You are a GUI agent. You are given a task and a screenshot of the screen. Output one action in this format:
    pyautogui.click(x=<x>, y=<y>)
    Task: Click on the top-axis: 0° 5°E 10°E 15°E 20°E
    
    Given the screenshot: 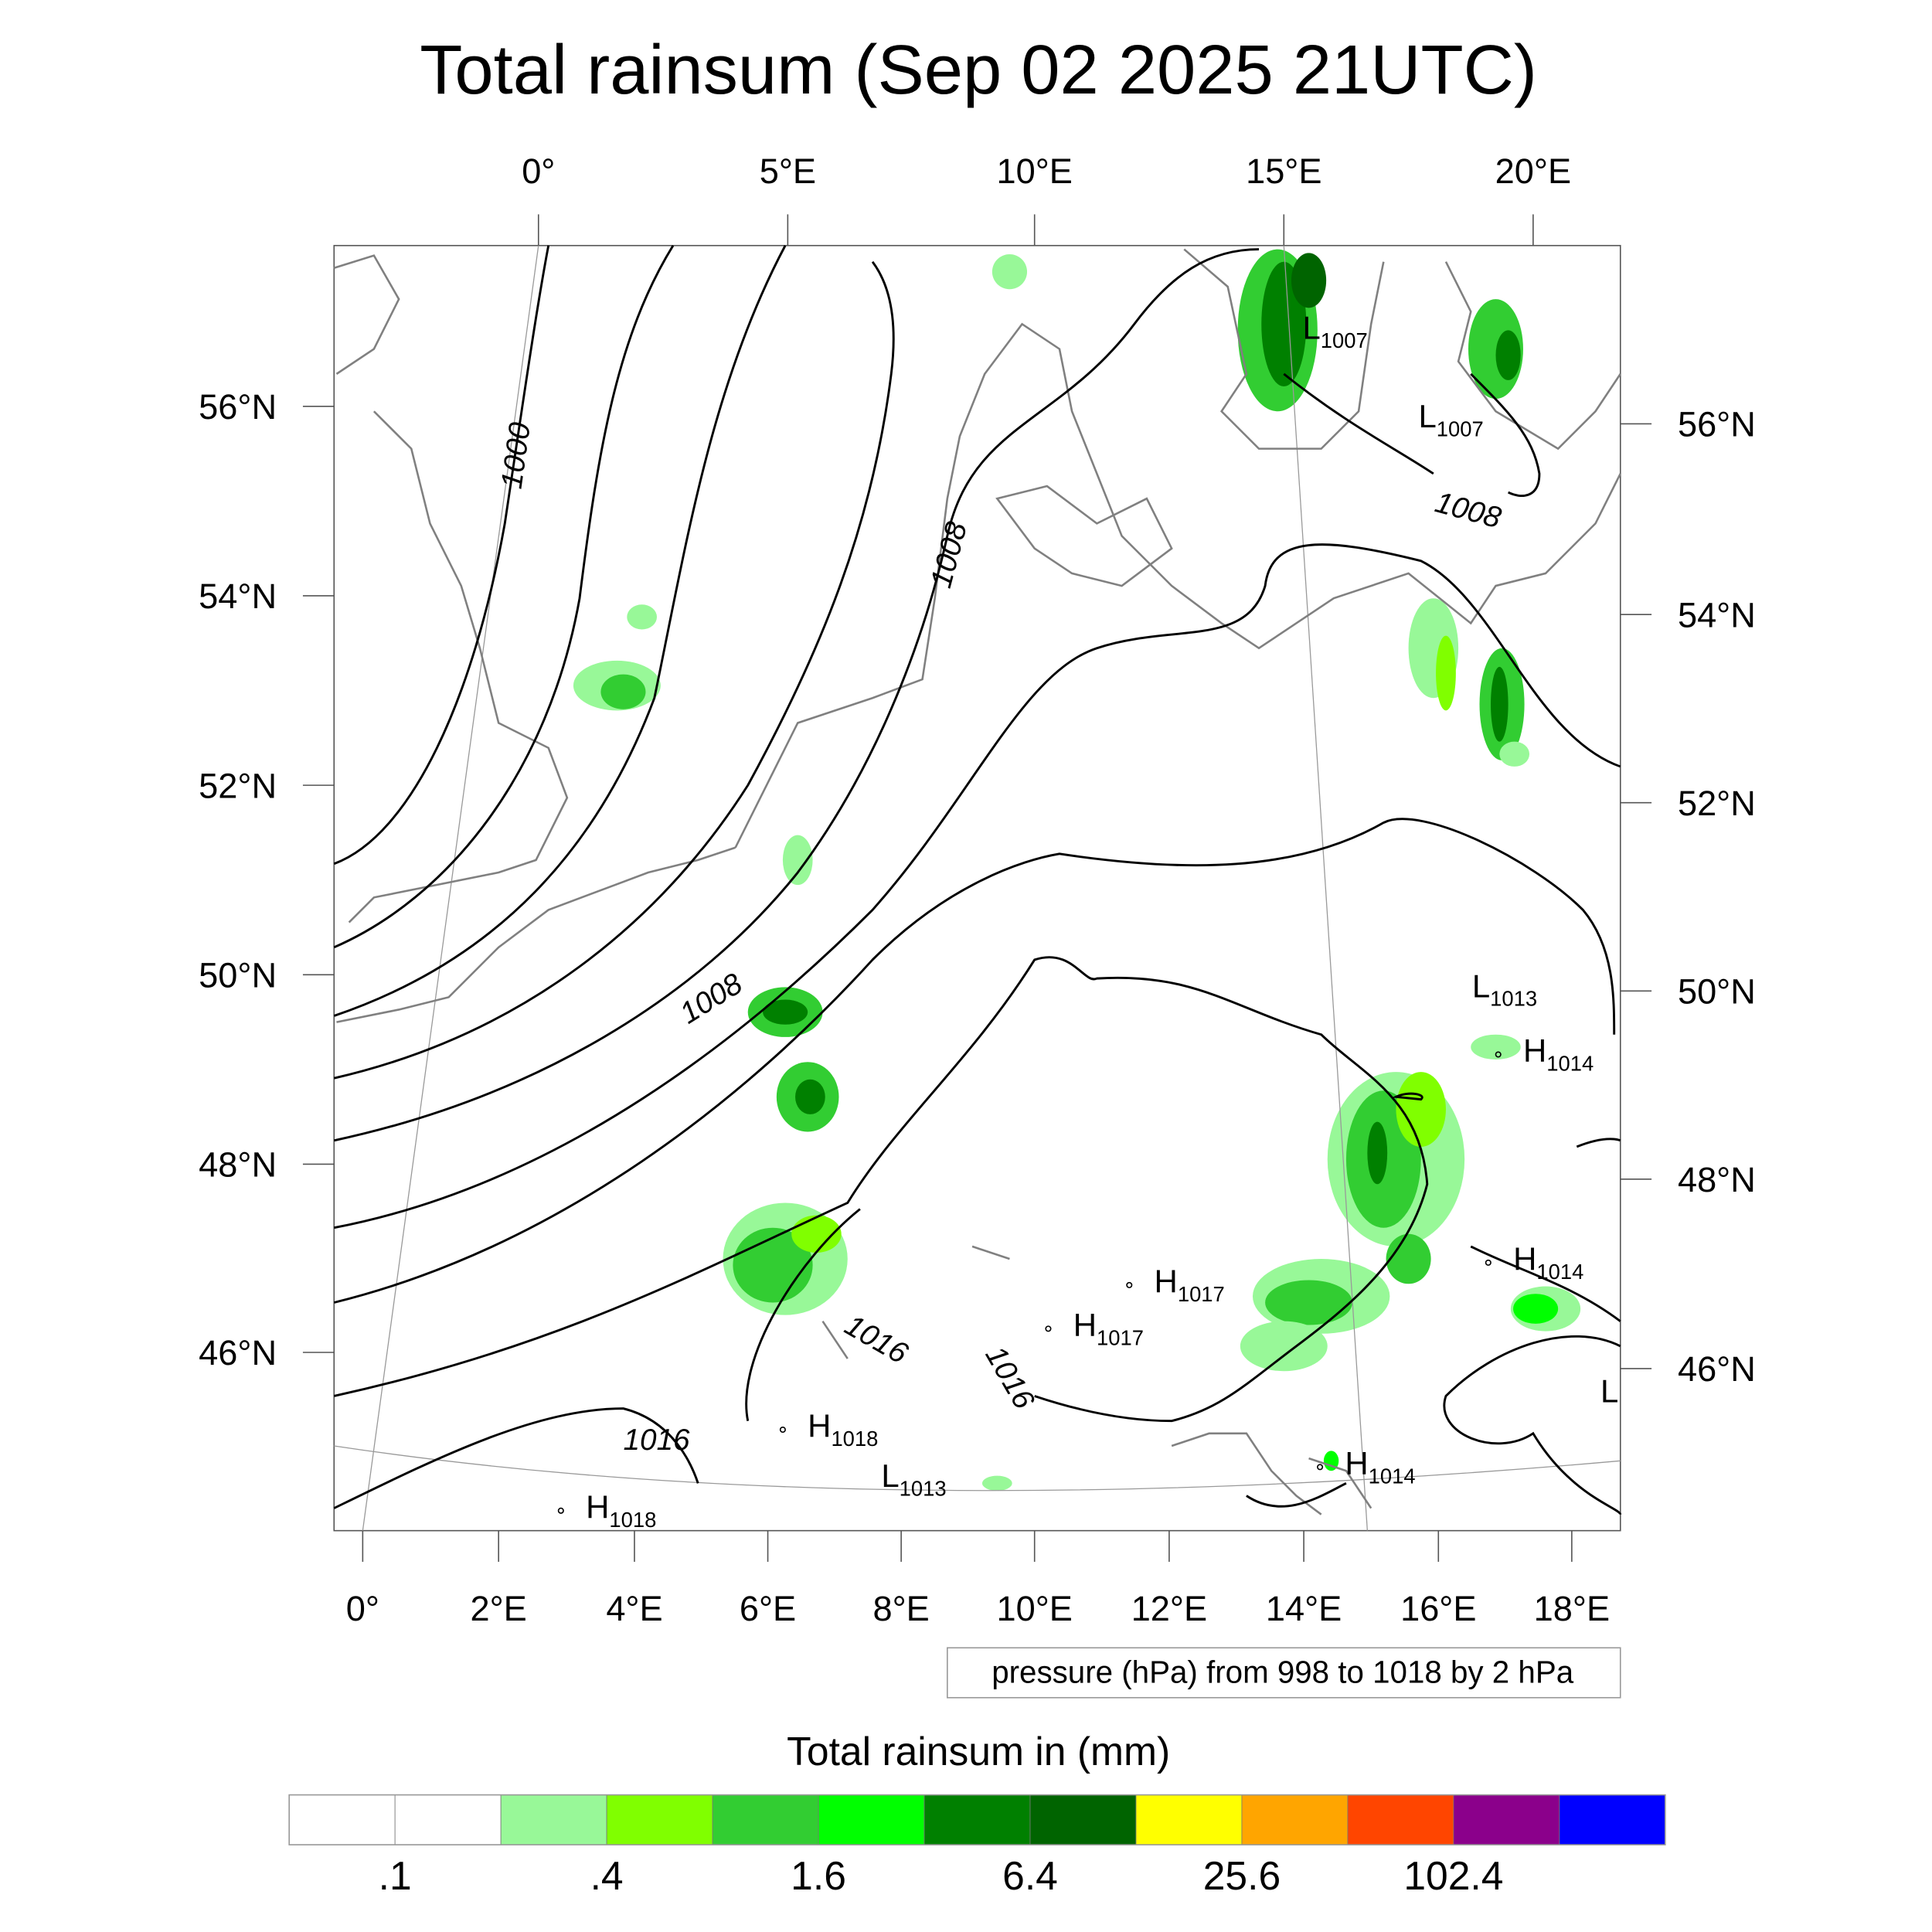 What is the action you would take?
    pyautogui.click(x=1047, y=198)
    